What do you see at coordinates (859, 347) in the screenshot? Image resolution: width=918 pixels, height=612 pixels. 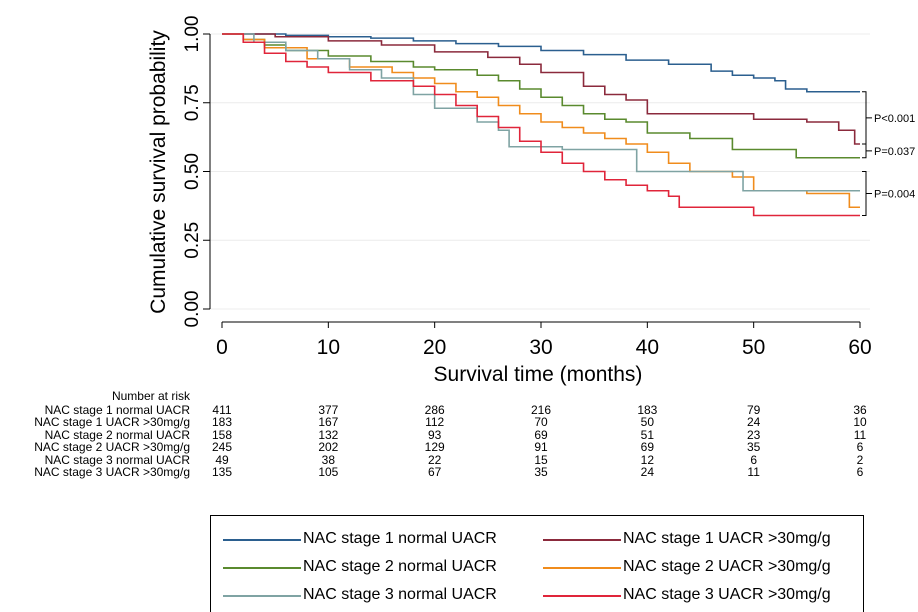 I see `x-tick-label: 60` at bounding box center [859, 347].